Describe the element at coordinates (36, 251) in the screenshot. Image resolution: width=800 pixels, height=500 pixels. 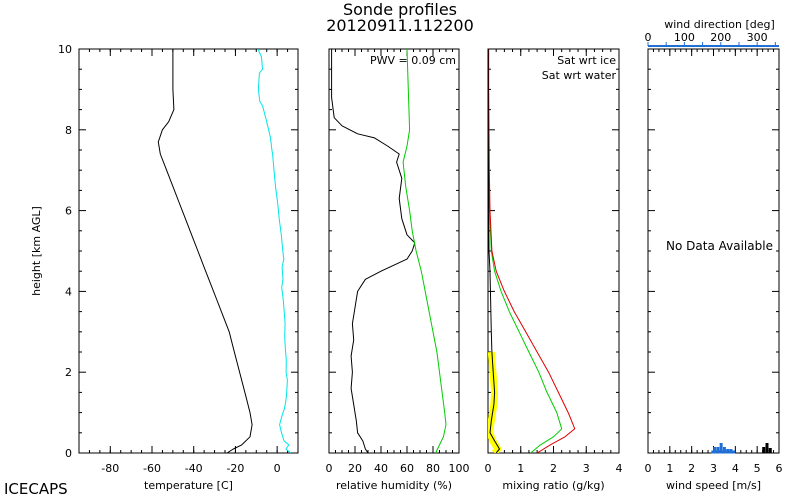
I see `y-axis-label: height [km AGL]` at that location.